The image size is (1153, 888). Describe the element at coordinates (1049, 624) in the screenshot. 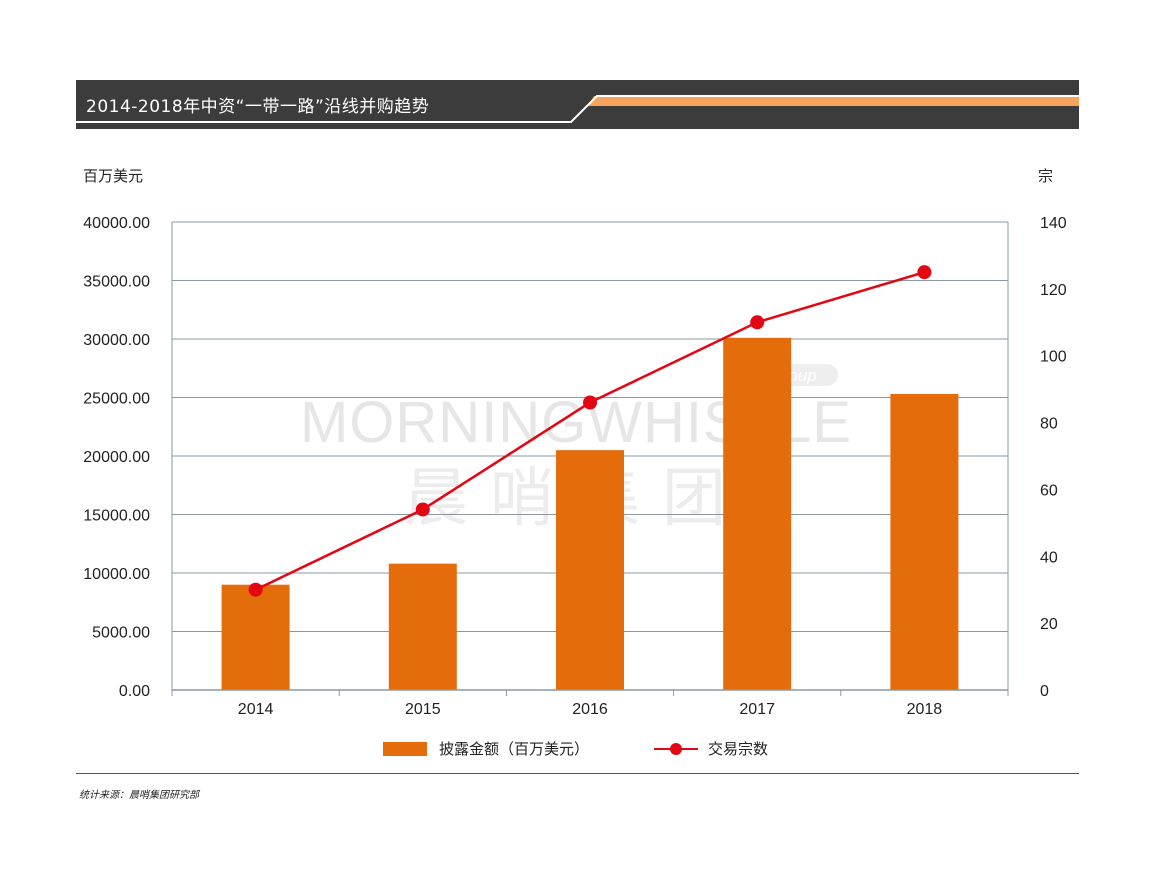

I see `right-tick-label: 20` at that location.